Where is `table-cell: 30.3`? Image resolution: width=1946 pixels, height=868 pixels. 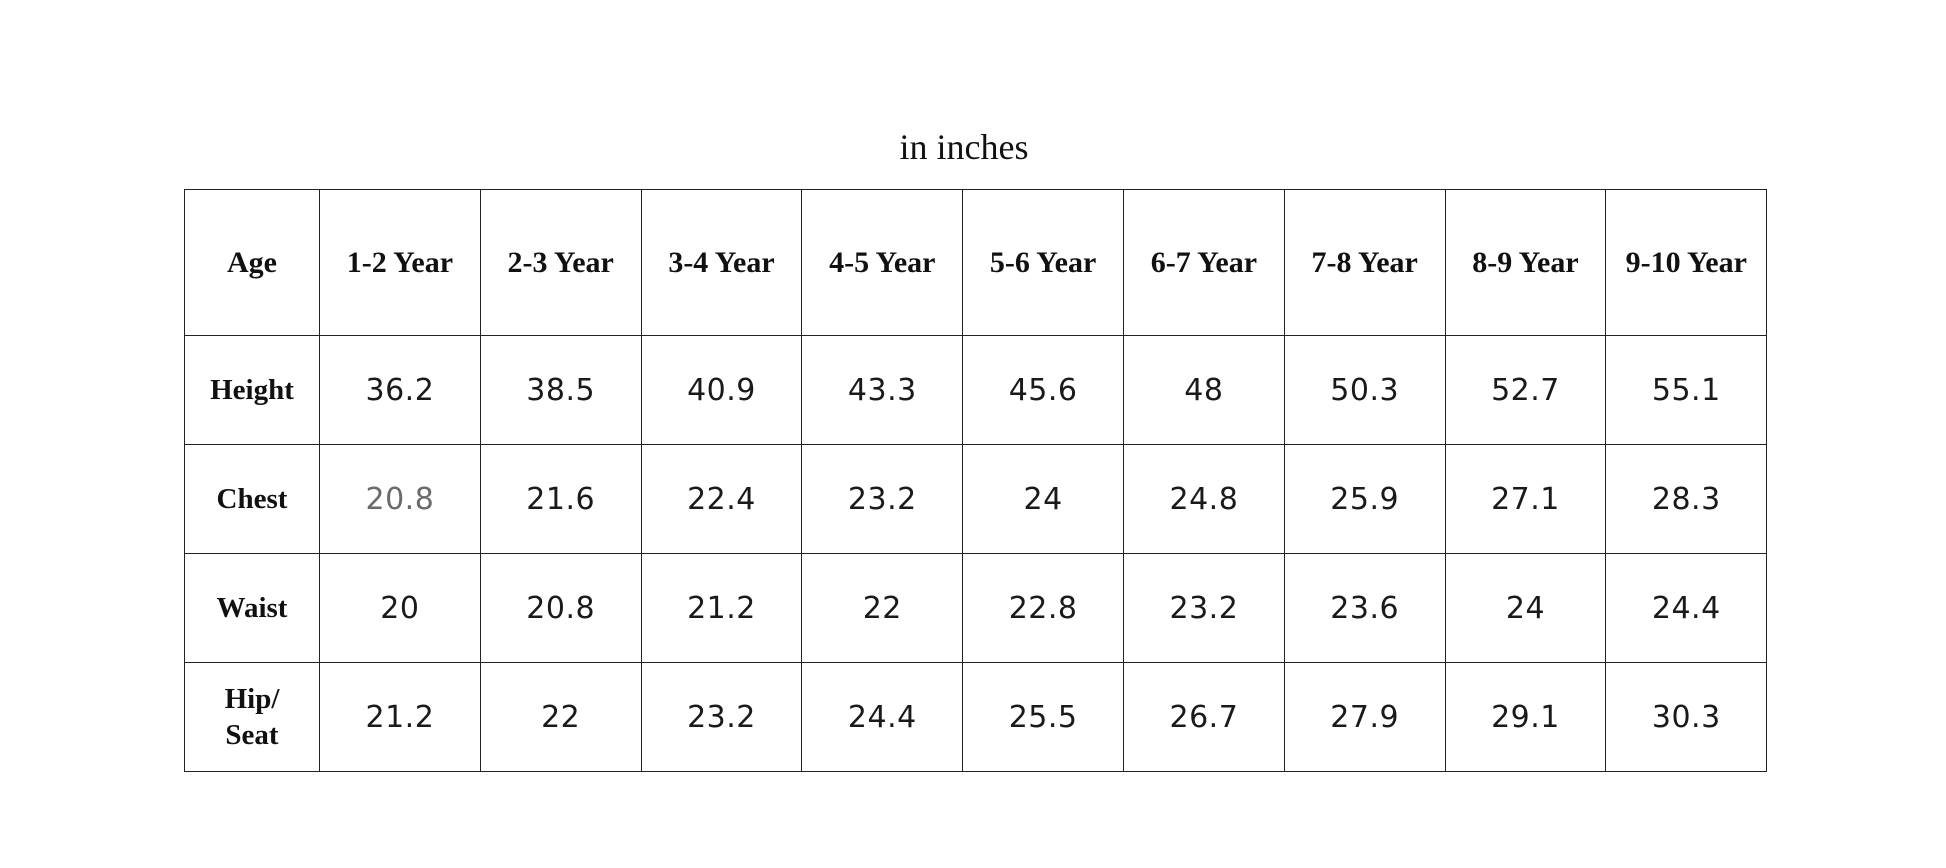
table-cell: 30.3 is located at coordinates (1686, 717).